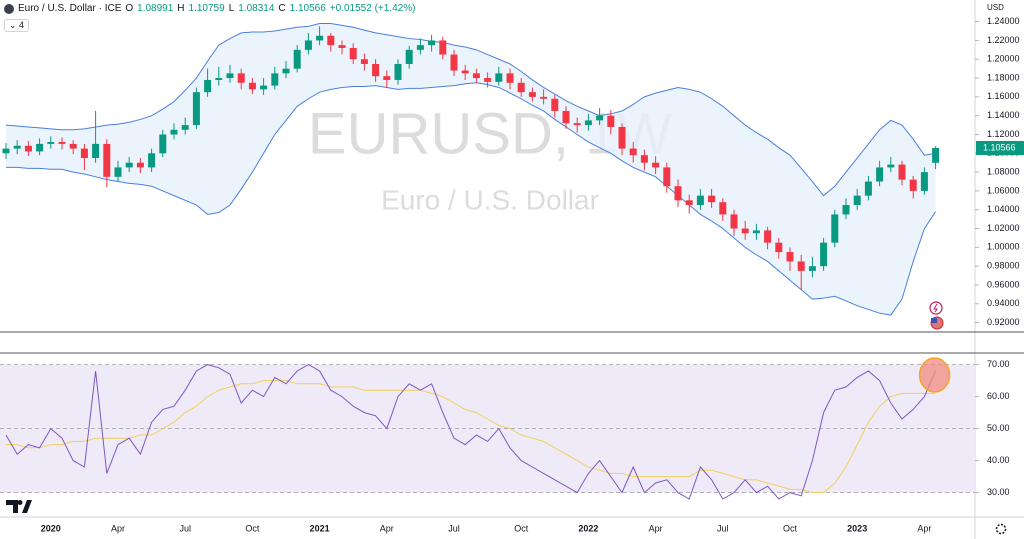 Image resolution: width=1024 pixels, height=539 pixels. What do you see at coordinates (998, 364) in the screenshot?
I see `y-tick-label: 70.00` at bounding box center [998, 364].